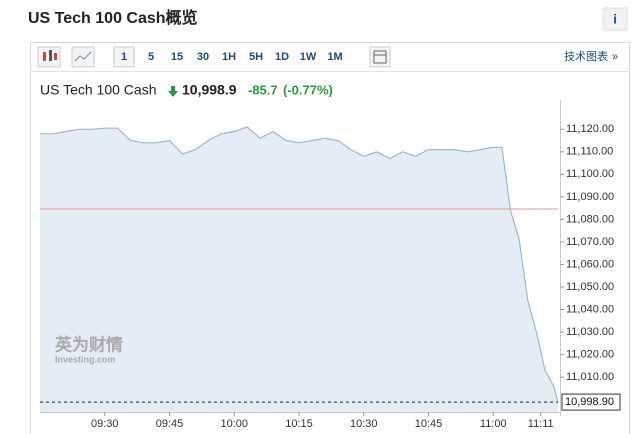 The image size is (640, 434). What do you see at coordinates (98, 90) in the screenshot?
I see `instrument-name: US Tech 100 Cash` at bounding box center [98, 90].